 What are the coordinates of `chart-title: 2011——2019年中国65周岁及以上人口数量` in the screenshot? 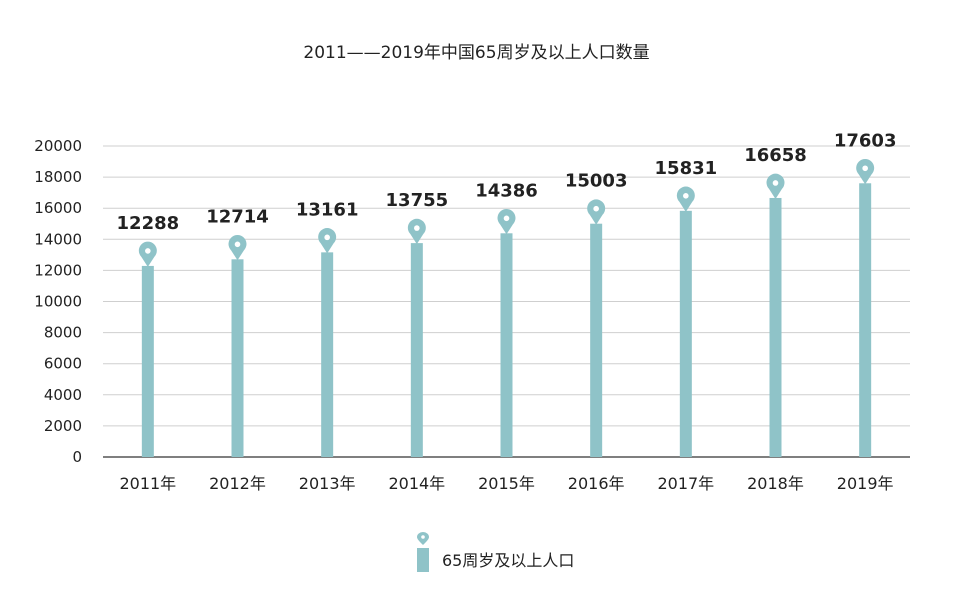 It's located at (476, 53).